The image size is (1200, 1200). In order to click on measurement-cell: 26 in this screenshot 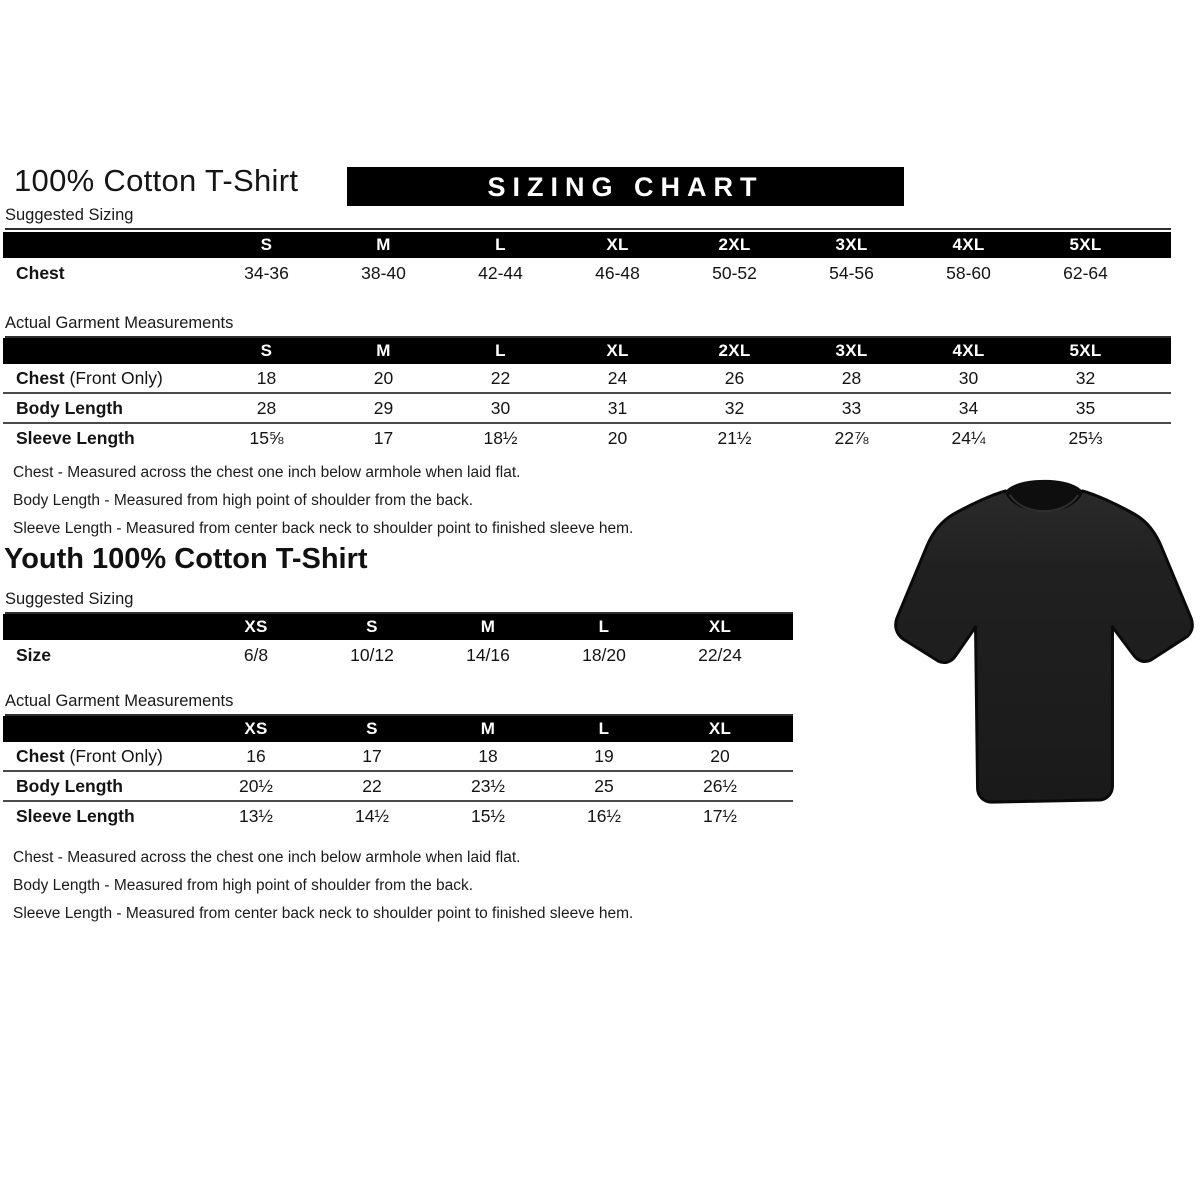, I will do `click(734, 379)`.